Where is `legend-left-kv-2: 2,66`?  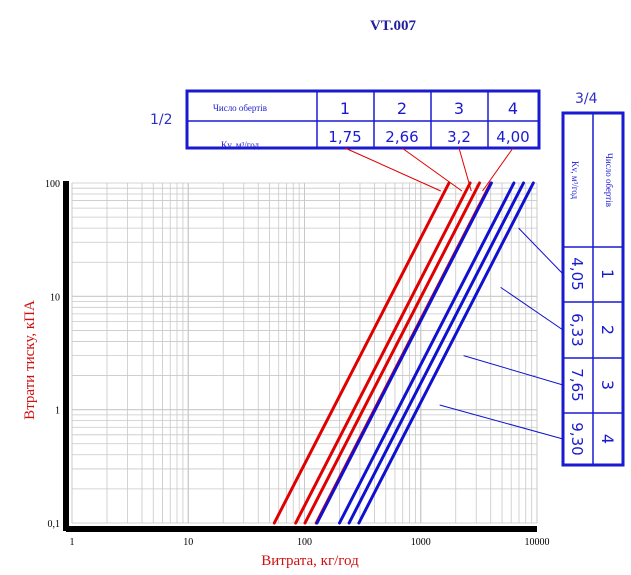 legend-left-kv-2: 2,66 is located at coordinates (401, 137).